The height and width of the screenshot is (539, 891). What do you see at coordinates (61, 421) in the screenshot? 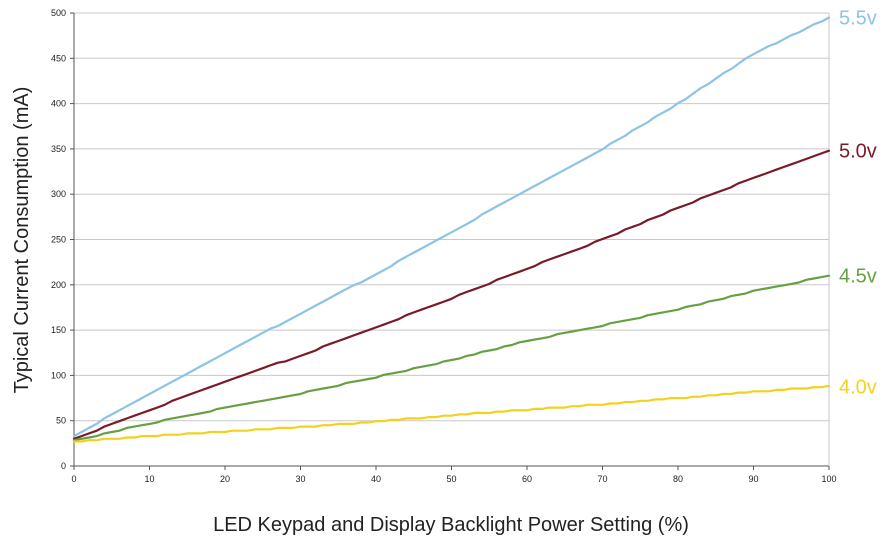
I see `y-tick-label: 50` at bounding box center [61, 421].